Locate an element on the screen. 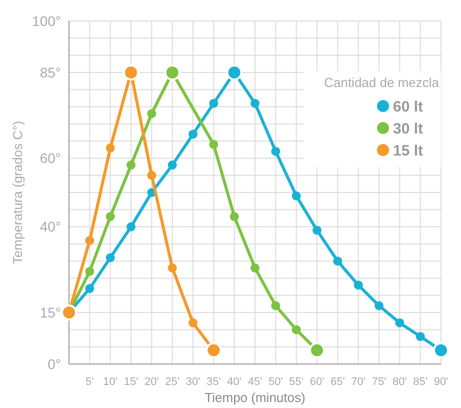  x-axis-title: Tiempo (minutos) is located at coordinates (255, 397).